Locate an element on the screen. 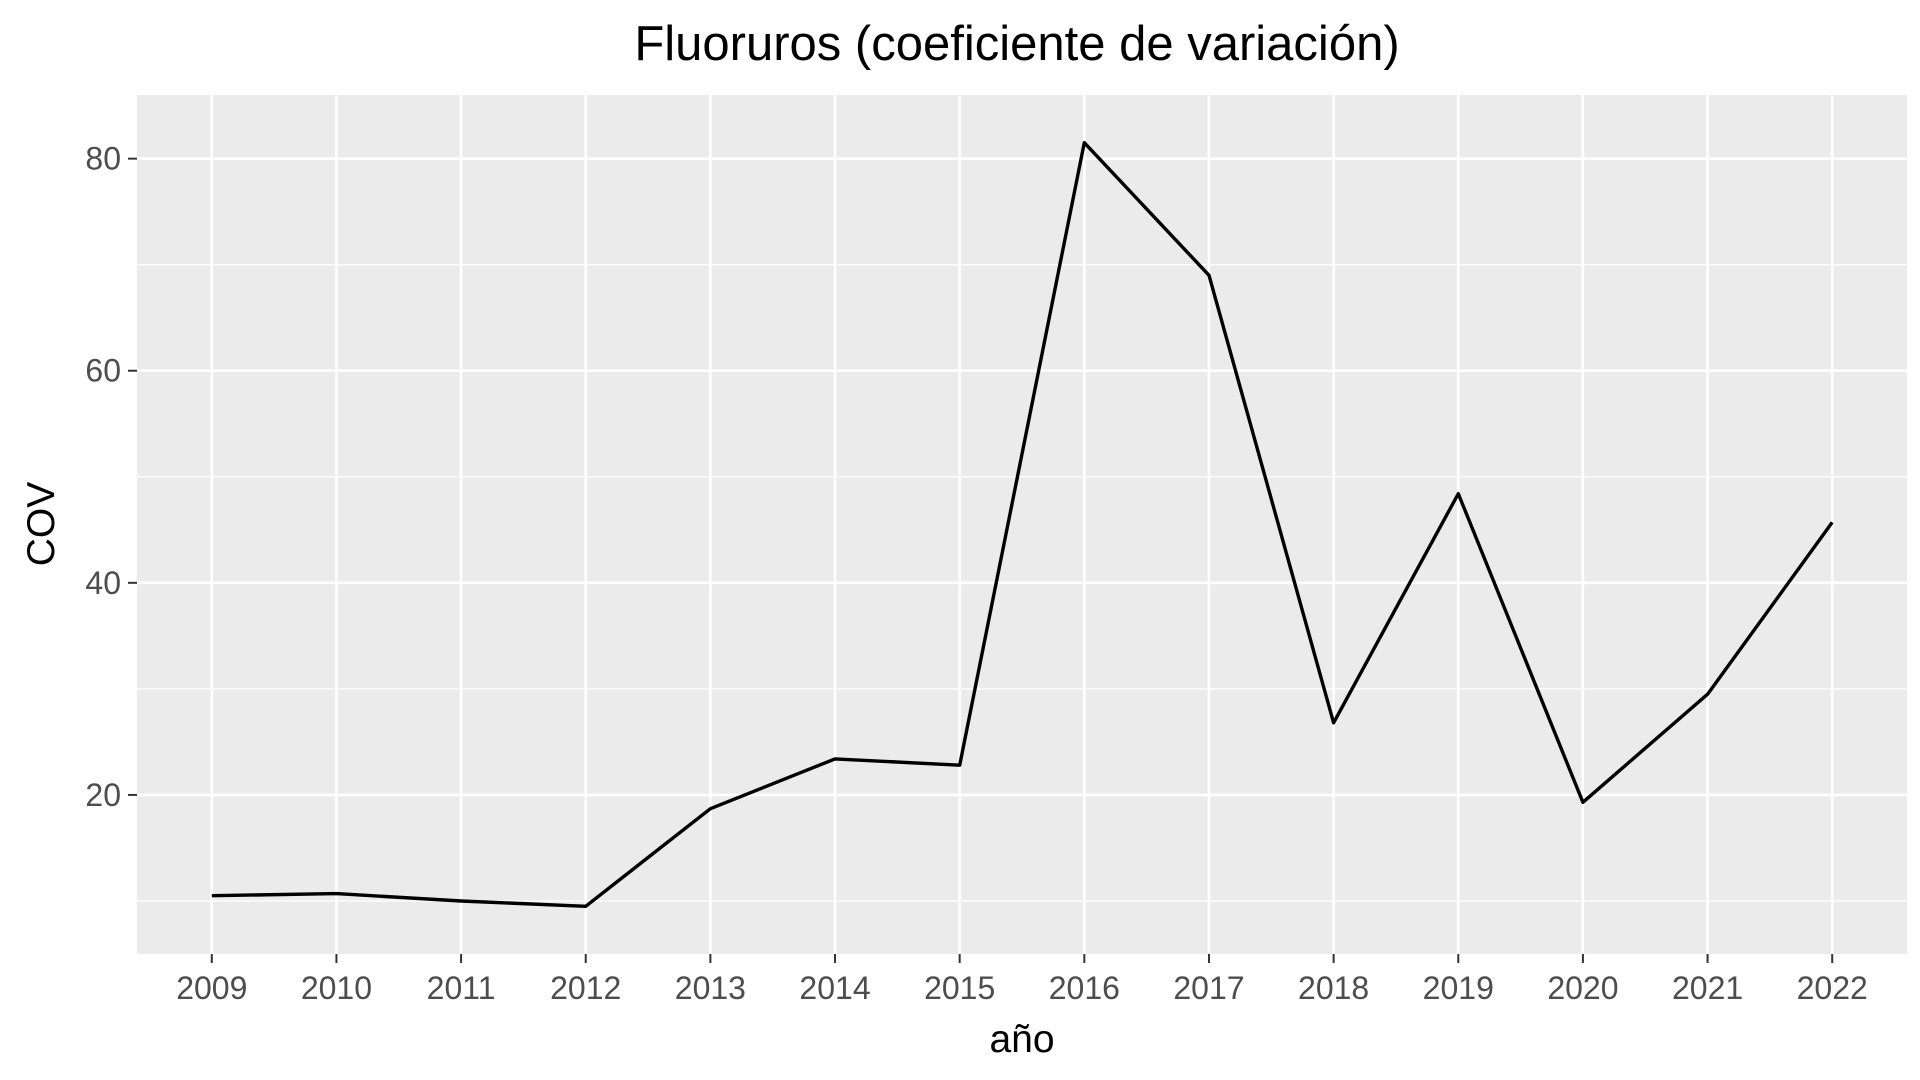 The image size is (1920, 1080). y-tick-label: 20 is located at coordinates (103, 795).